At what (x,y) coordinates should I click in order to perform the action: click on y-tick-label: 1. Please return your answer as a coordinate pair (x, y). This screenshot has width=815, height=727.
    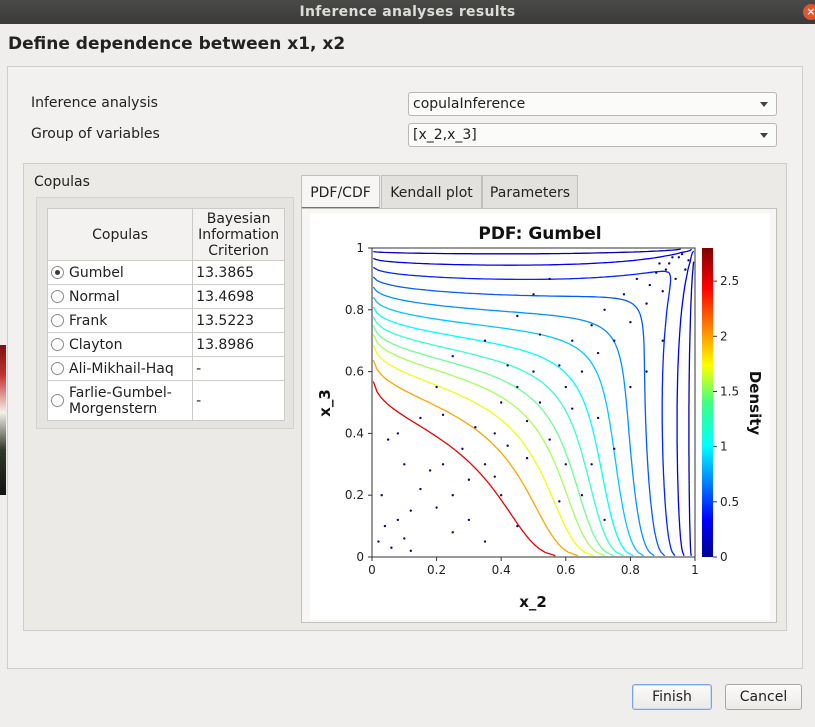
    Looking at the image, I should click on (360, 248).